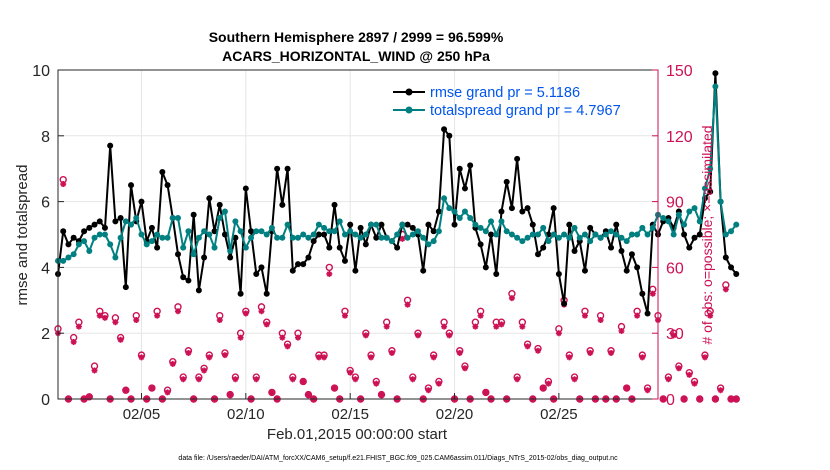  Describe the element at coordinates (675, 334) in the screenshot. I see `y-right-tick-label: 30` at that location.